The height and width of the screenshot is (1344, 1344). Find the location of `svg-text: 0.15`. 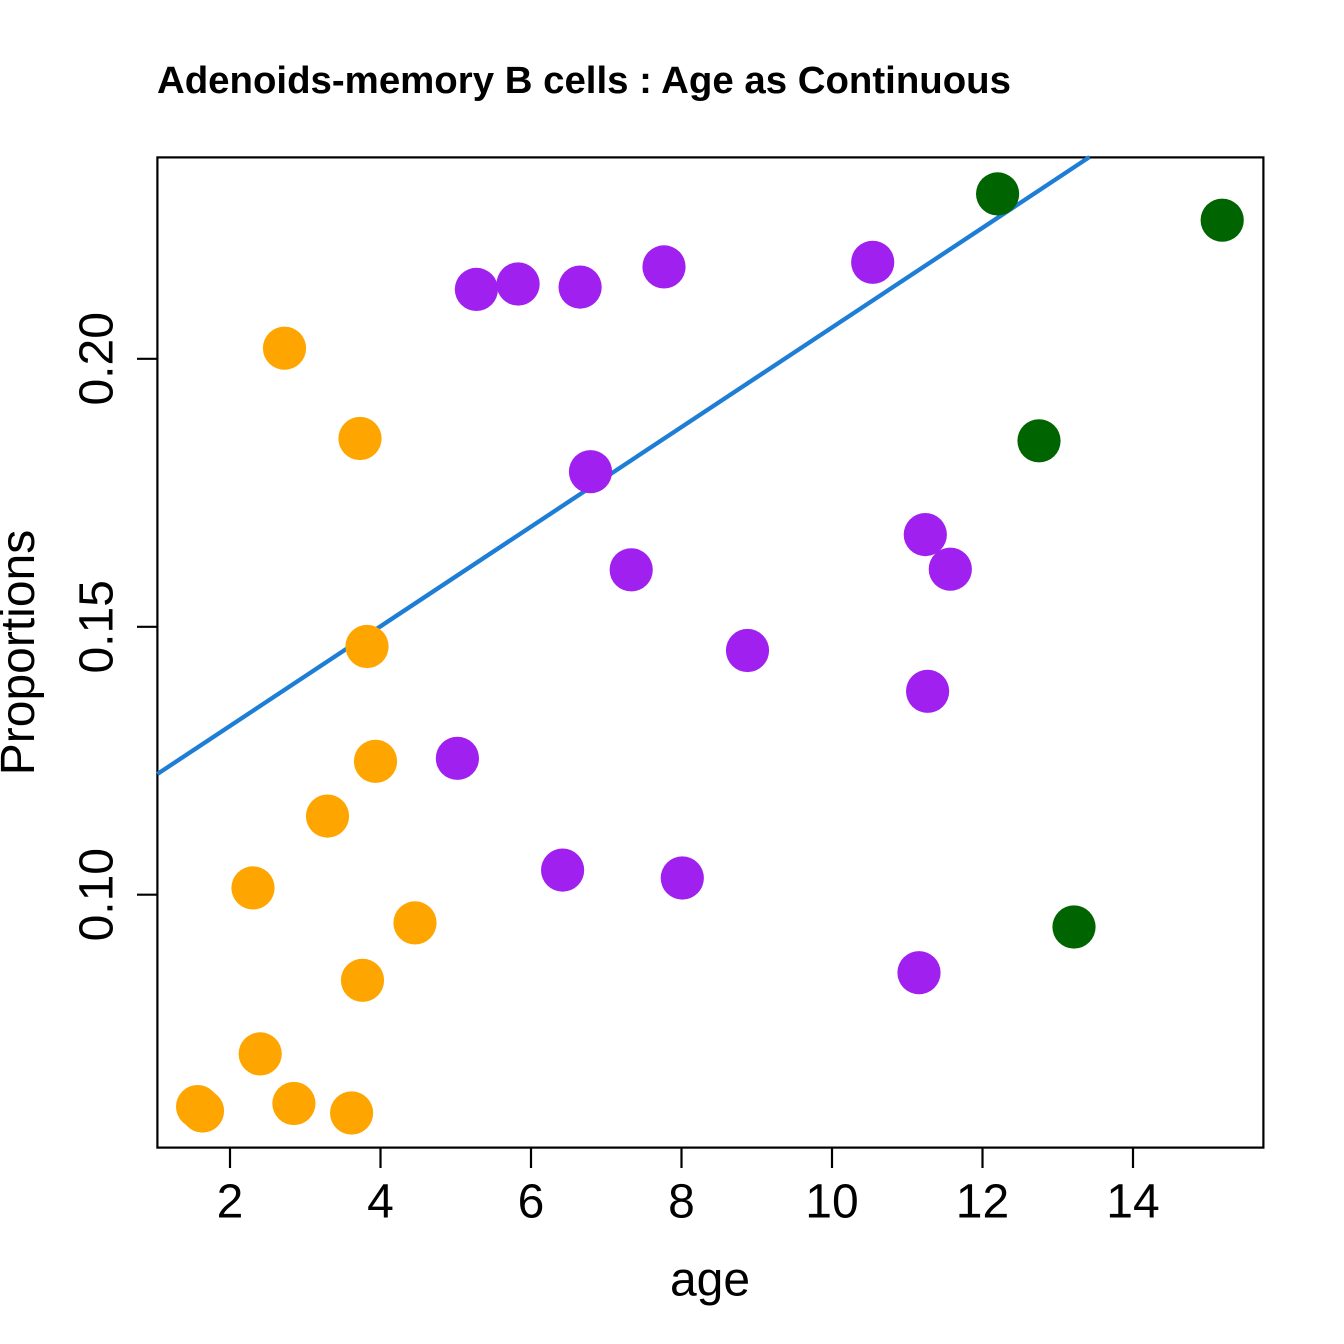

svg-text: 0.15 is located at coordinates (97, 626).